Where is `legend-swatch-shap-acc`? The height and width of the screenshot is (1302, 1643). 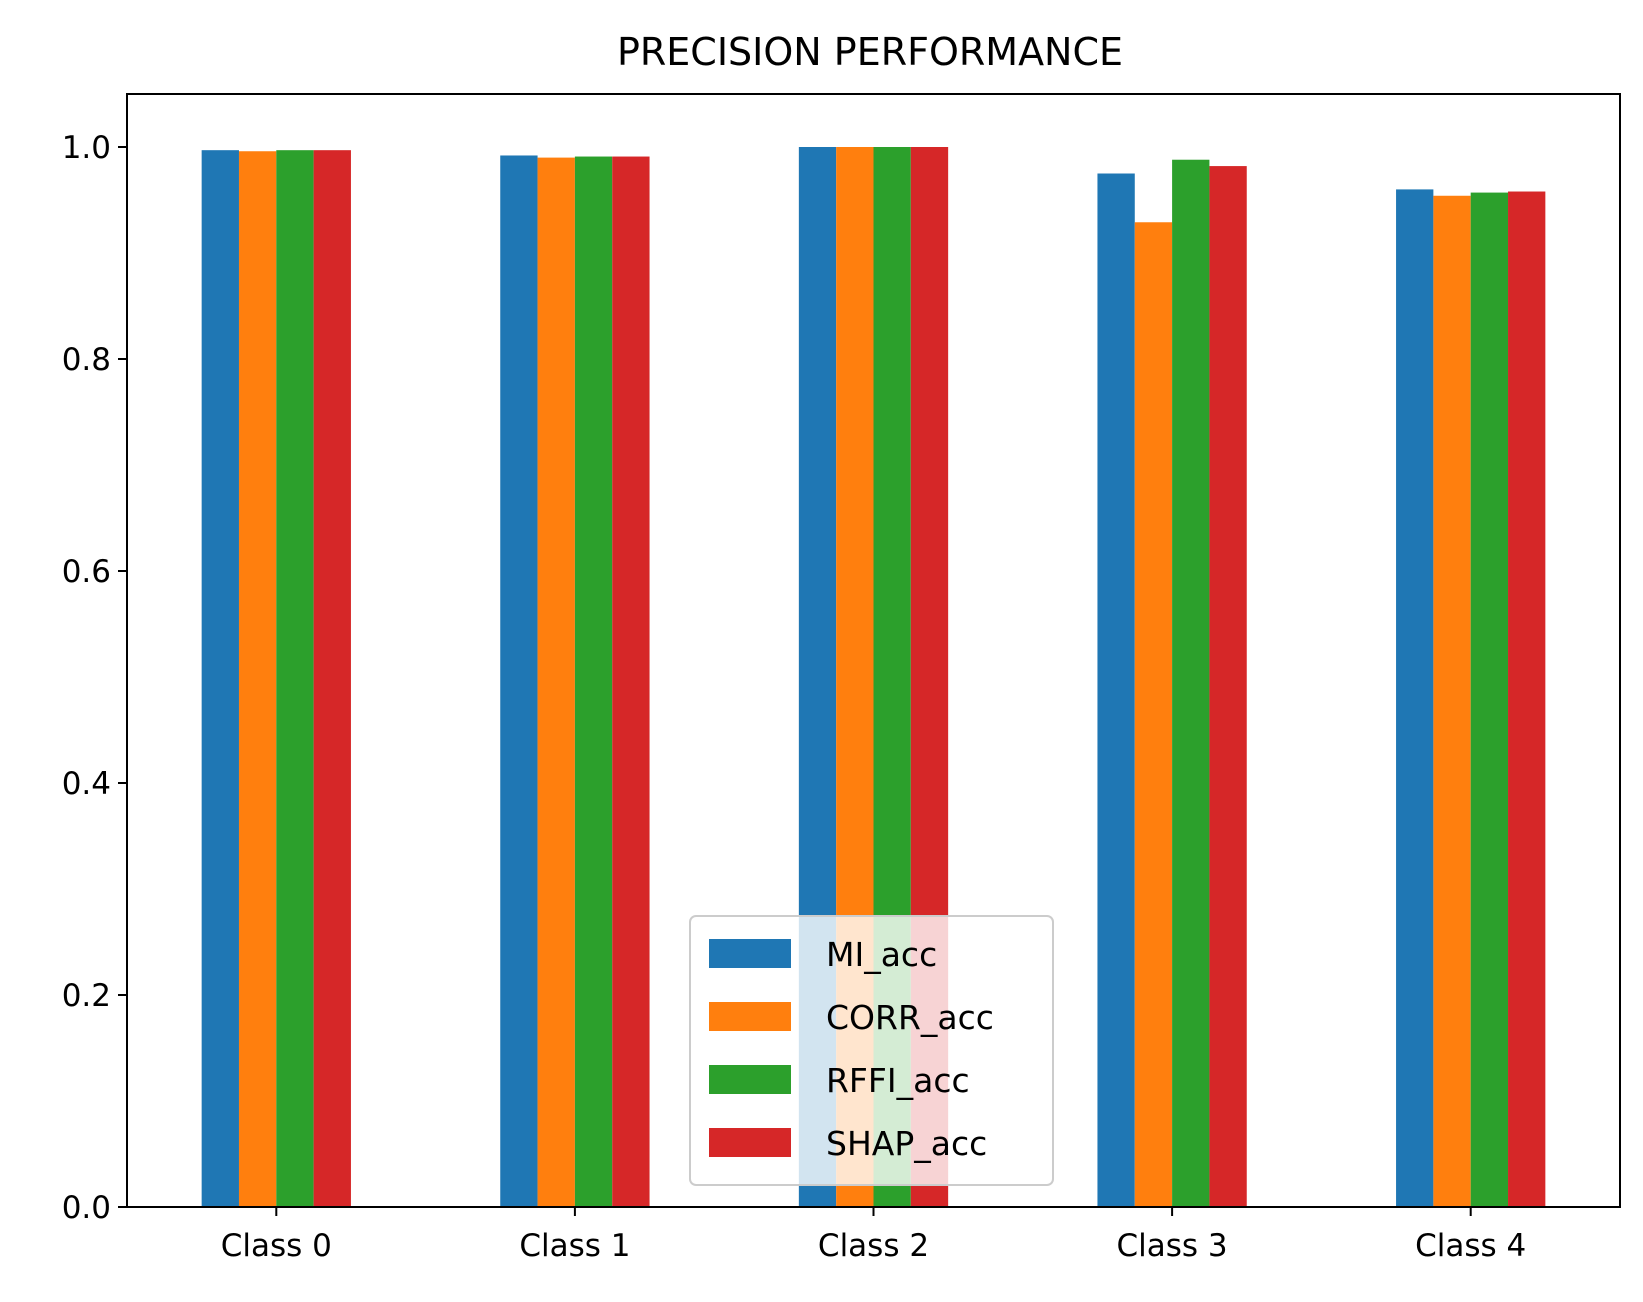 legend-swatch-shap-acc is located at coordinates (750, 1142).